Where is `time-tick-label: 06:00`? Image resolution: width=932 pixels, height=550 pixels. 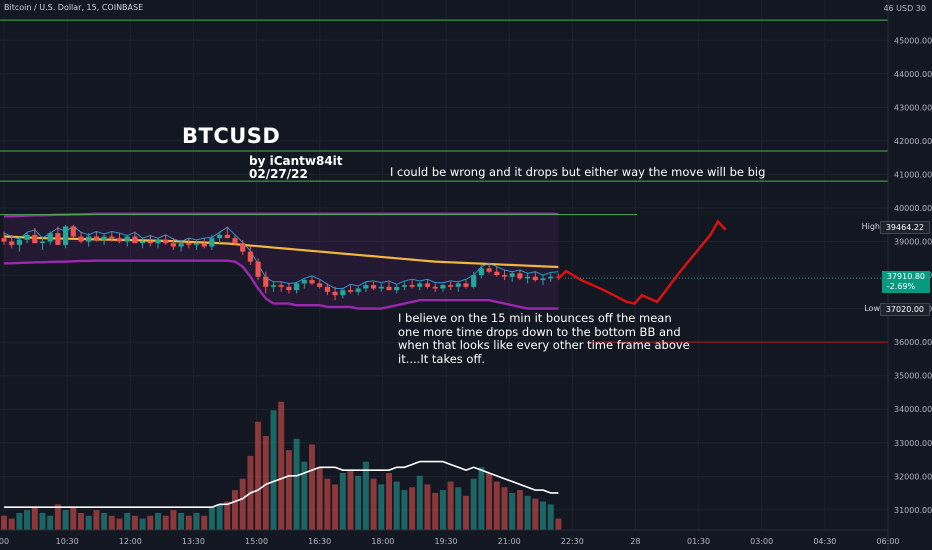 time-tick-label: 06:00 is located at coordinates (887, 541).